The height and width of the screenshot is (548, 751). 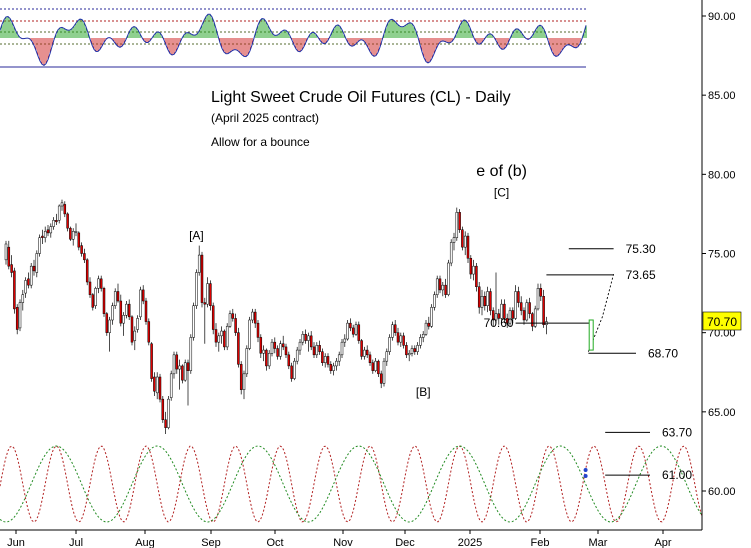 What do you see at coordinates (470, 542) in the screenshot?
I see `x-tick-label: 2025` at bounding box center [470, 542].